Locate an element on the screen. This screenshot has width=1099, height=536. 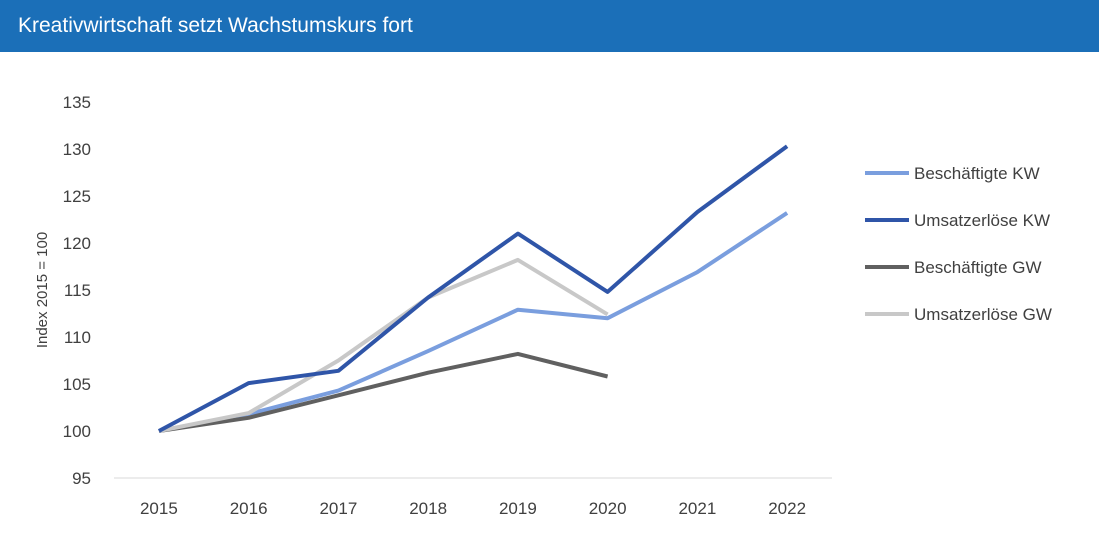
legend-label: Beschäftigte KW is located at coordinates (977, 173).